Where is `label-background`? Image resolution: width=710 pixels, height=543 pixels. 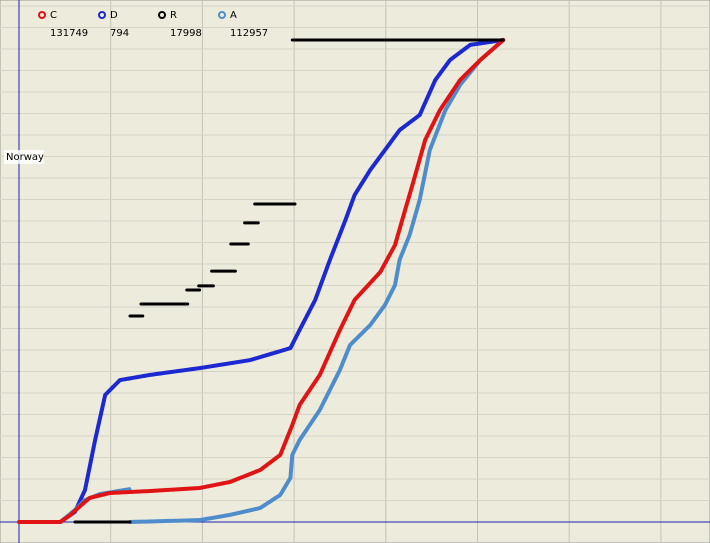
label-background is located at coordinates (24, 157).